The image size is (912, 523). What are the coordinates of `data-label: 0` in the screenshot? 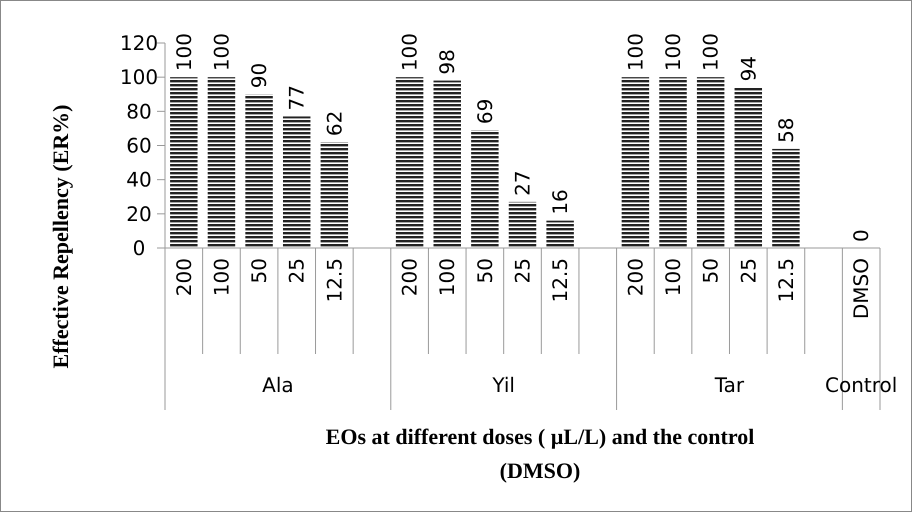 It's located at (861, 235).